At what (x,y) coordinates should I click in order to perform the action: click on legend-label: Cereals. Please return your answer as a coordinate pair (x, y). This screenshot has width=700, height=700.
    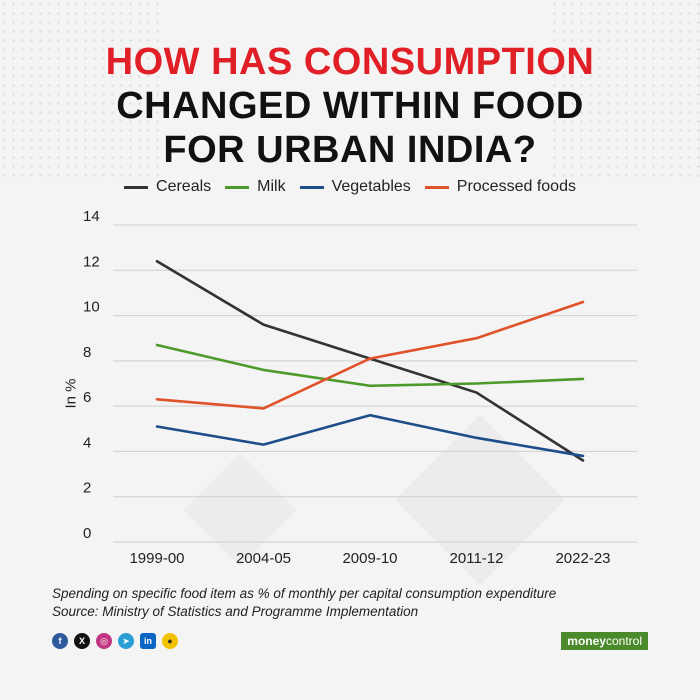
    Looking at the image, I should click on (184, 186).